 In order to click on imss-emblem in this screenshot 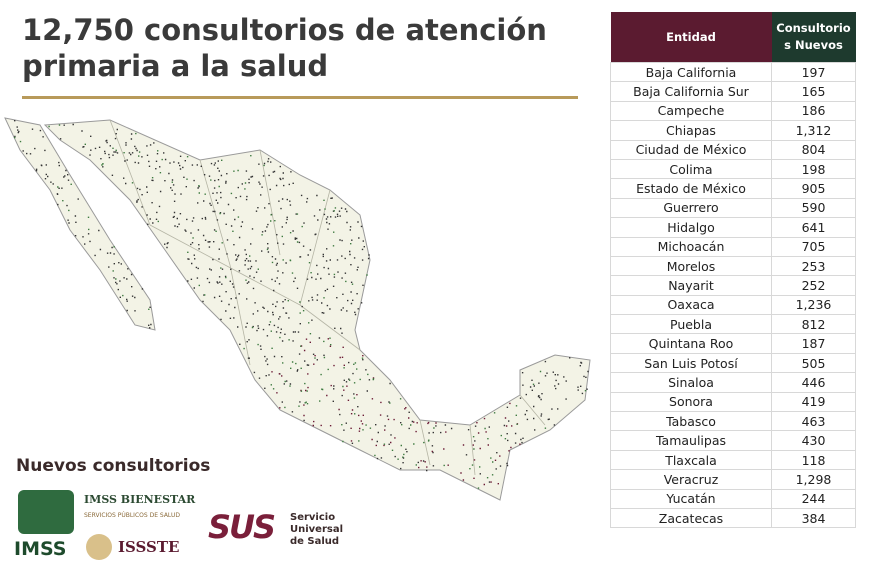, I will do `click(46, 512)`.